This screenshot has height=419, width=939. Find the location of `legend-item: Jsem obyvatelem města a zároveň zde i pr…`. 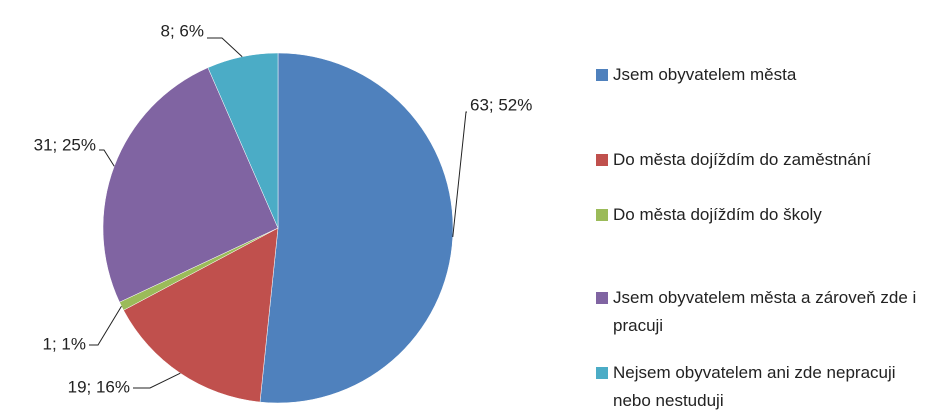

legend-item: Jsem obyvatelem města a zároveň zde i pr… is located at coordinates (766, 312).